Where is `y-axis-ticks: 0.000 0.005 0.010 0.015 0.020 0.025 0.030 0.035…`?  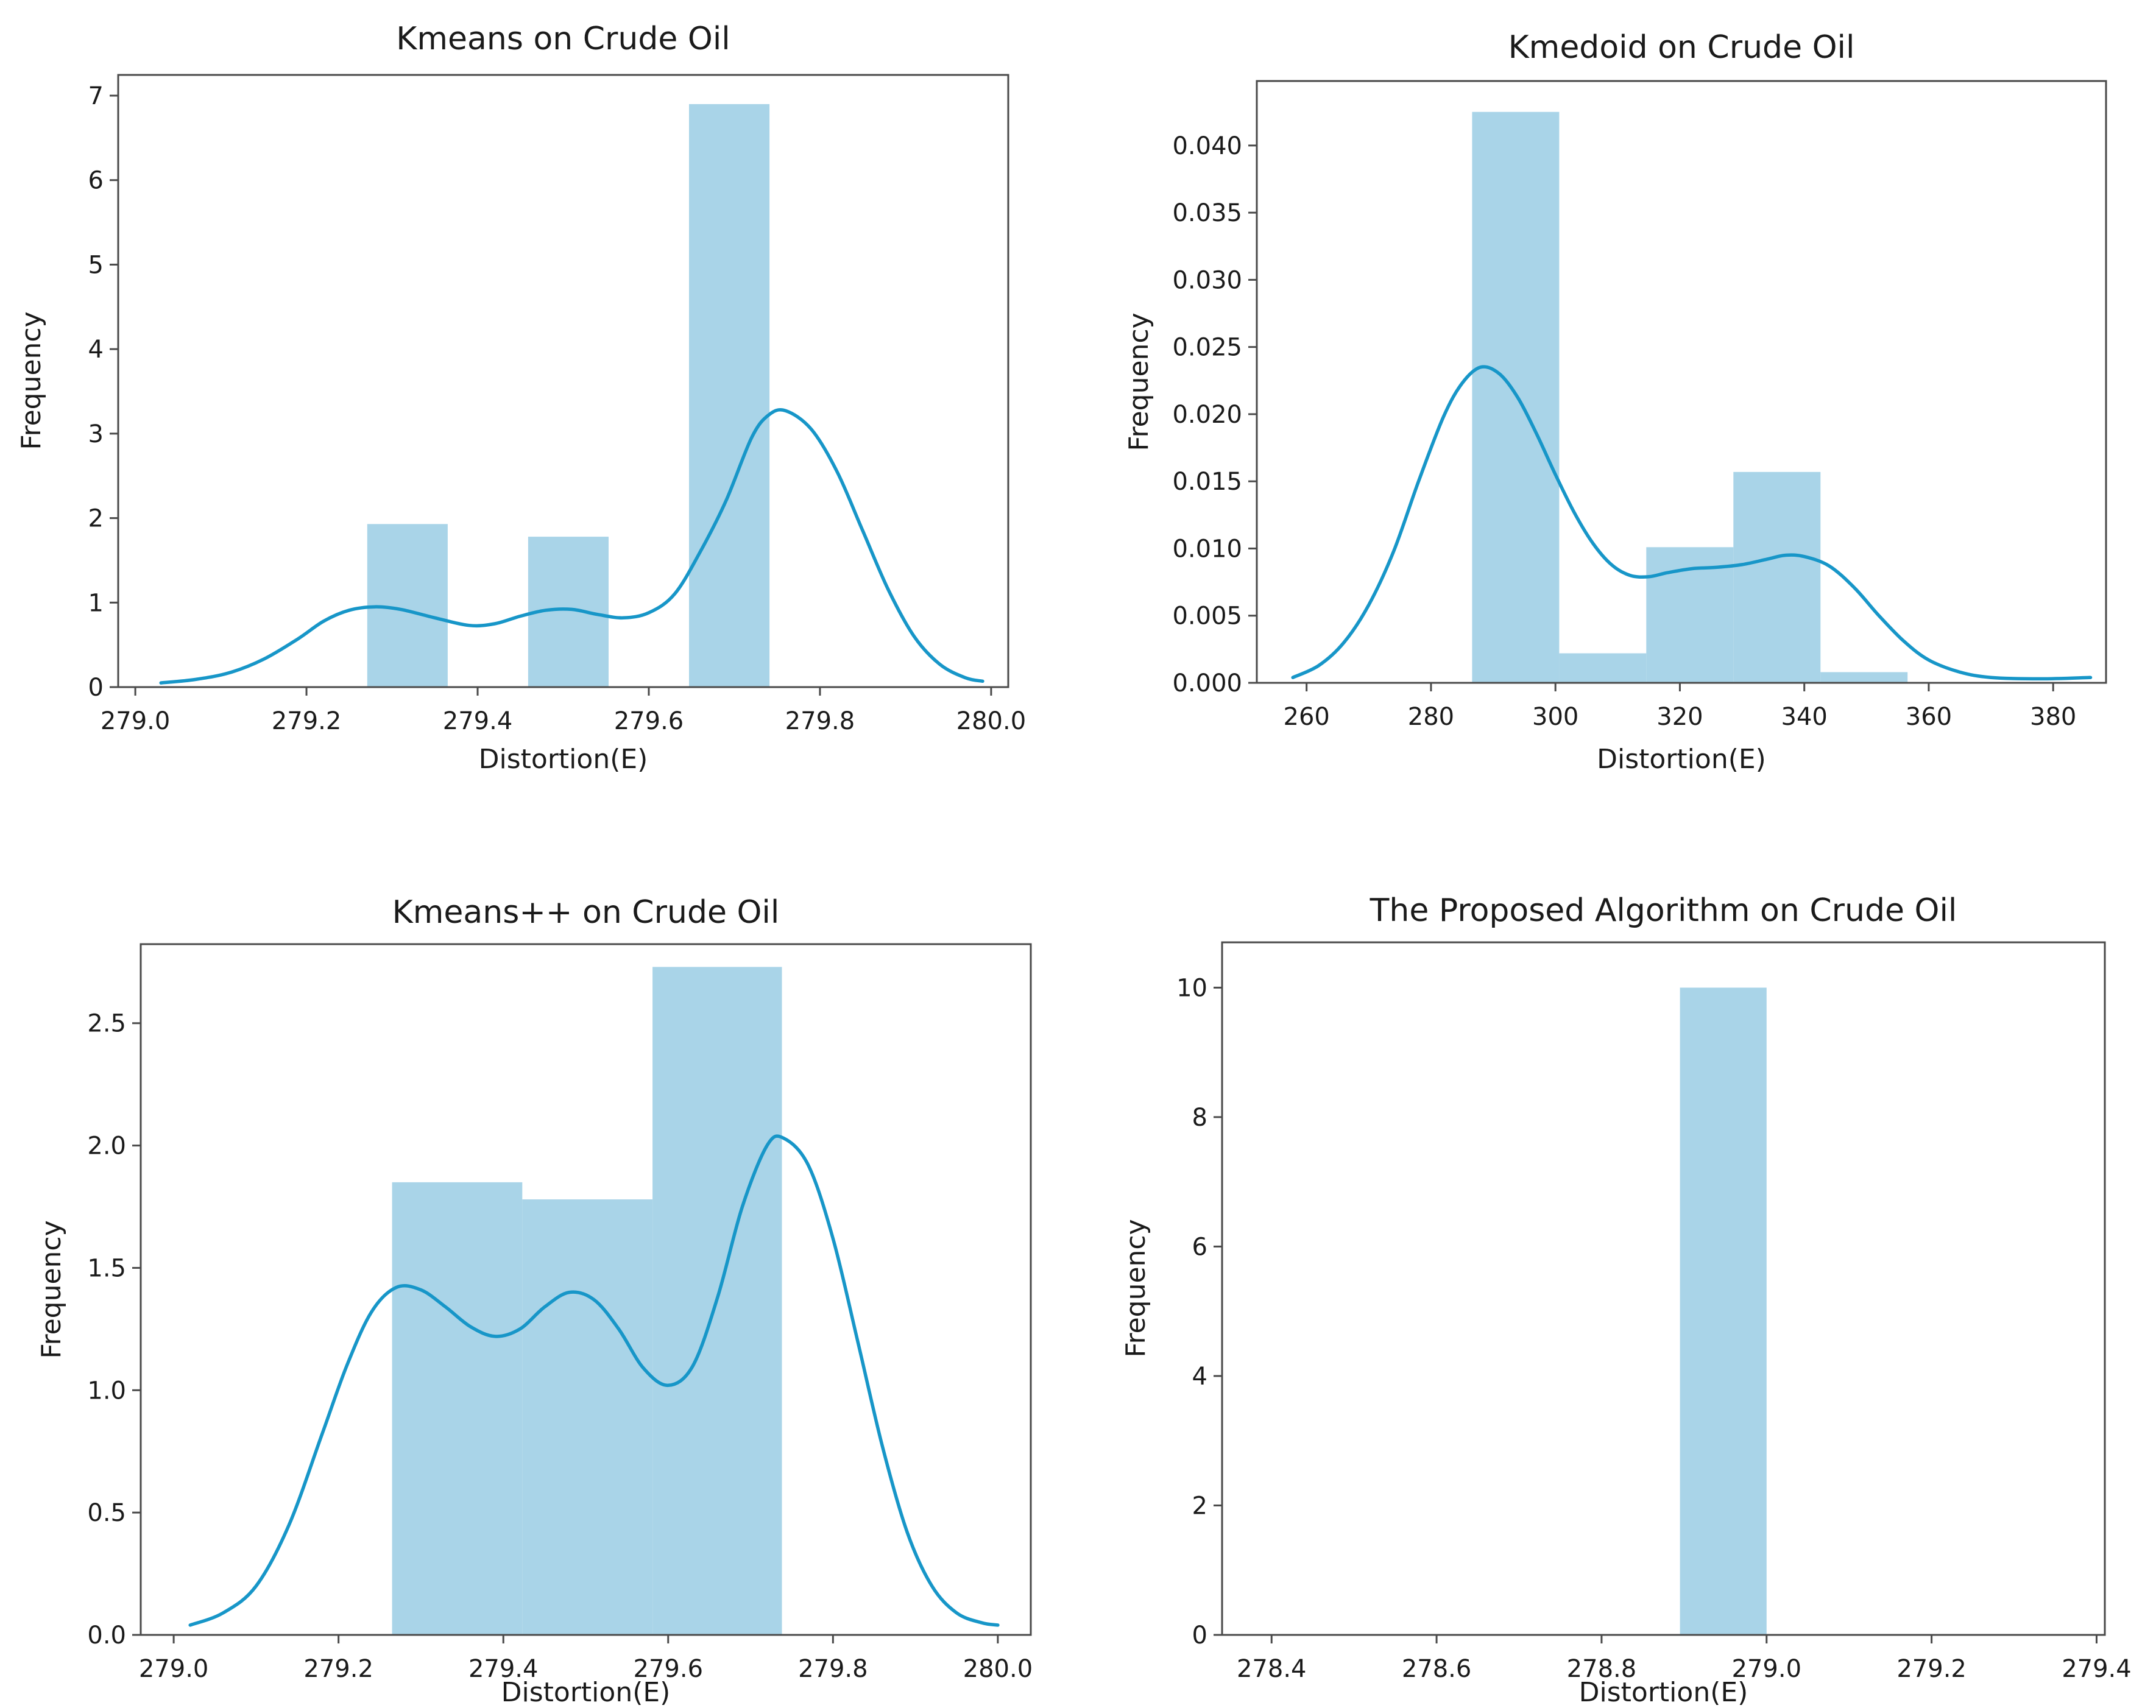
y-axis-ticks: 0.000 0.005 0.010 0.015 0.020 0.025 0.030 0.035… is located at coordinates (1214, 414).